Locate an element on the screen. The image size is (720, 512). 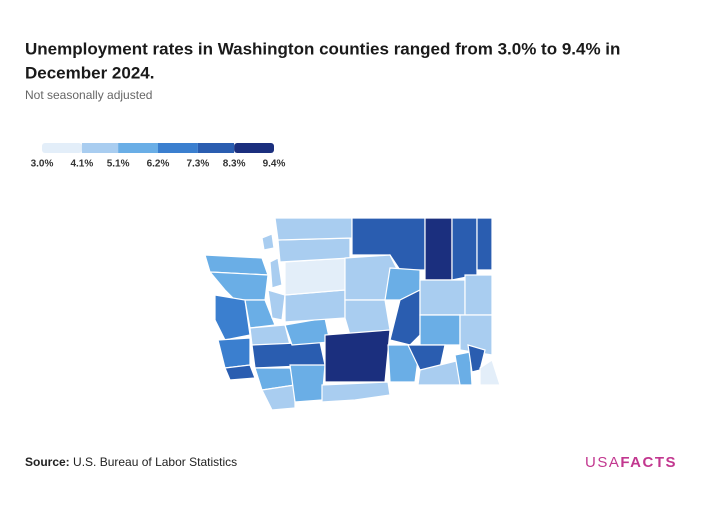
legend-label: 7.3% is located at coordinates (197, 164).